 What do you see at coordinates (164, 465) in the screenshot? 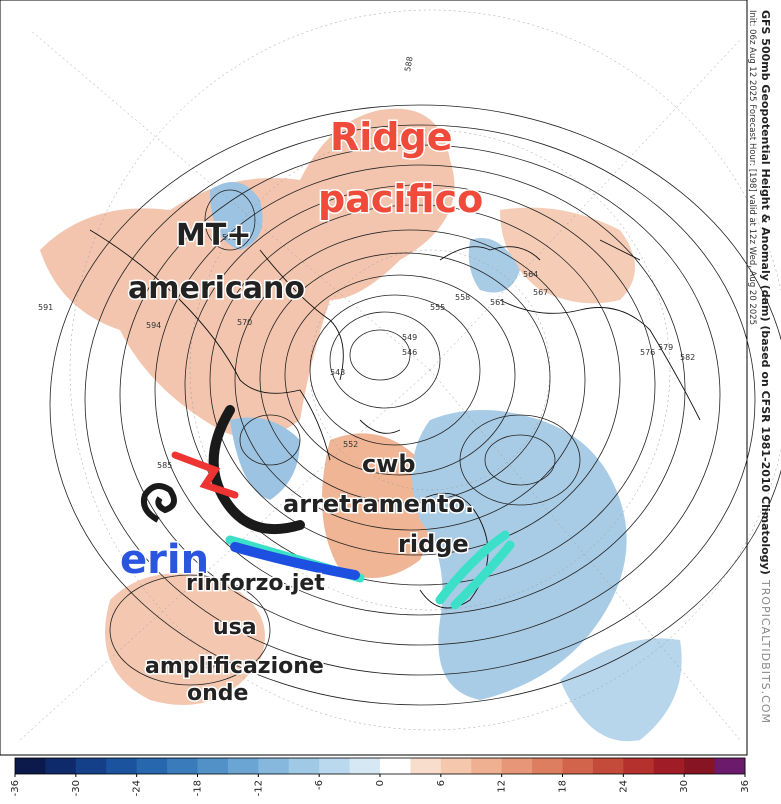
I see `contour-label: 585` at bounding box center [164, 465].